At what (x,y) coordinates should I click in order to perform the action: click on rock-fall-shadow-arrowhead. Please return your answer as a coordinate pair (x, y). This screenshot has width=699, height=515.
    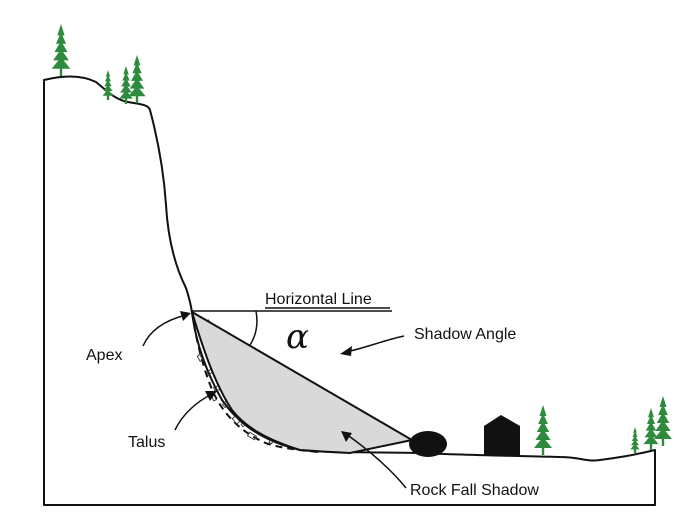
    Looking at the image, I should click on (346, 436).